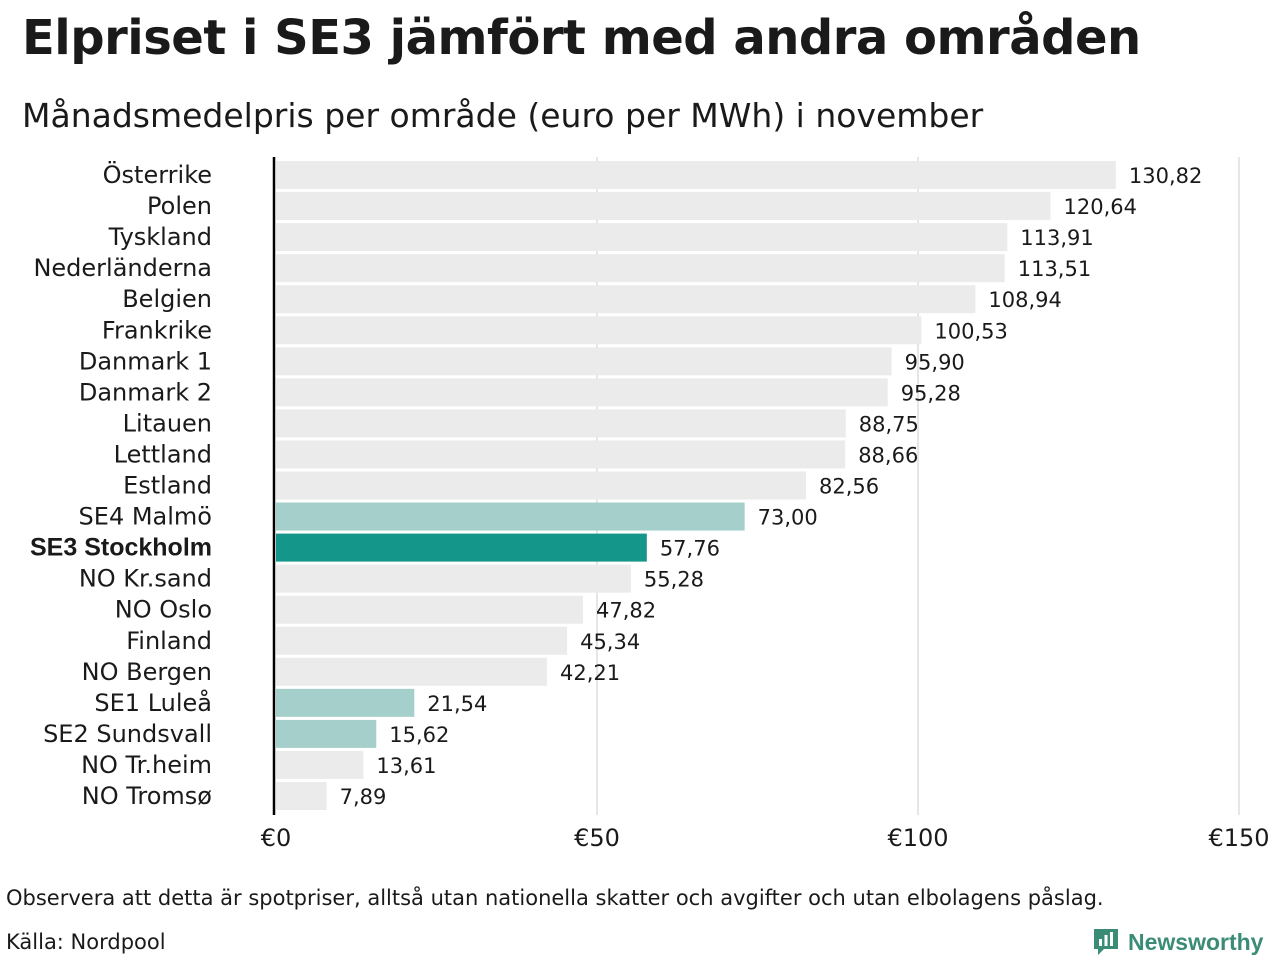 The image size is (1280, 960). Describe the element at coordinates (145, 517) in the screenshot. I see `category-label: SE4 Malmö` at that location.